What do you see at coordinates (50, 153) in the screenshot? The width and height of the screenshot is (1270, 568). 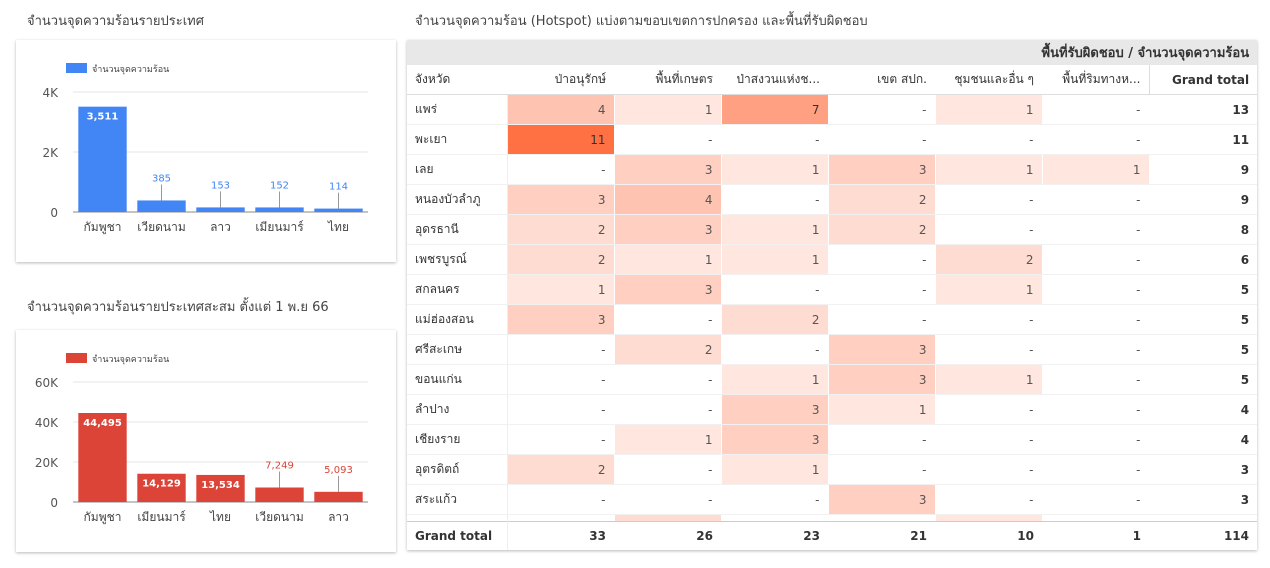 I see `y-tick-label: 2K` at bounding box center [50, 153].